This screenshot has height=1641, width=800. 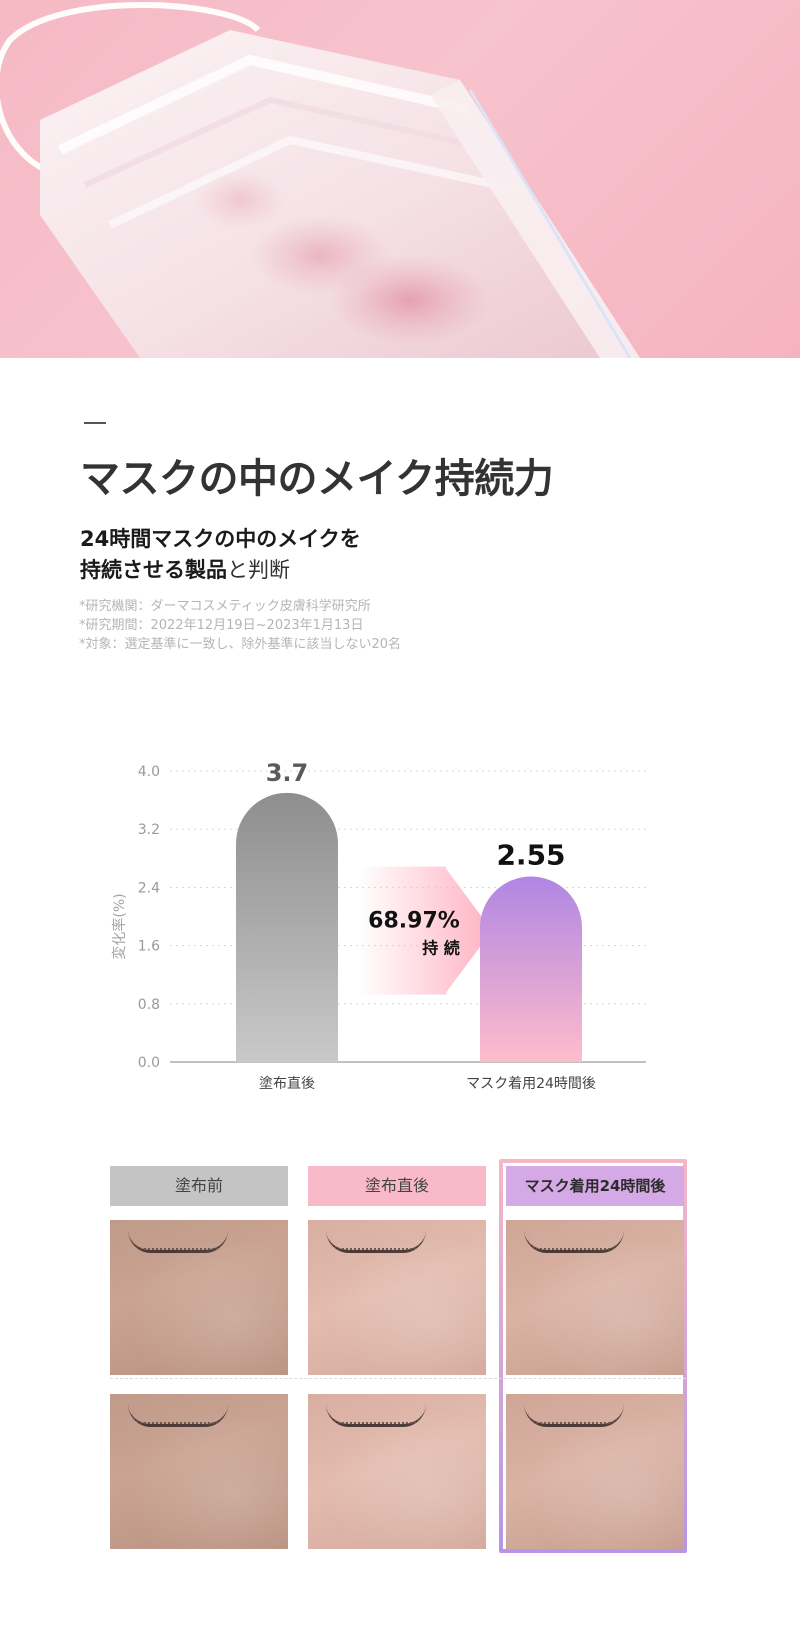 I want to click on retention-arrow, so click(x=425, y=930).